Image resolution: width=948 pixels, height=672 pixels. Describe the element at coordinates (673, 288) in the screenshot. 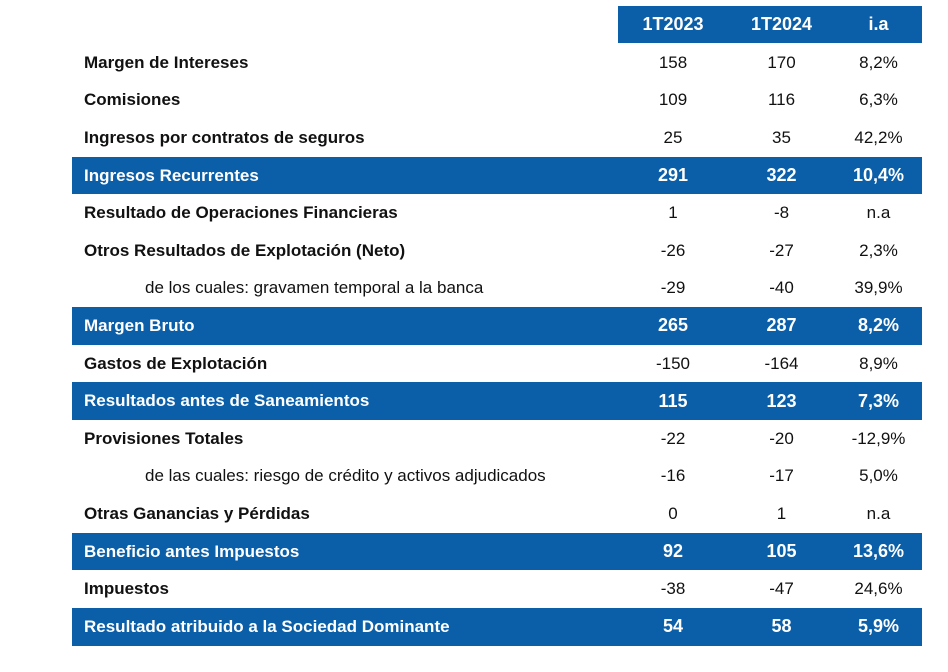

I see `value-1t2023: -29` at that location.